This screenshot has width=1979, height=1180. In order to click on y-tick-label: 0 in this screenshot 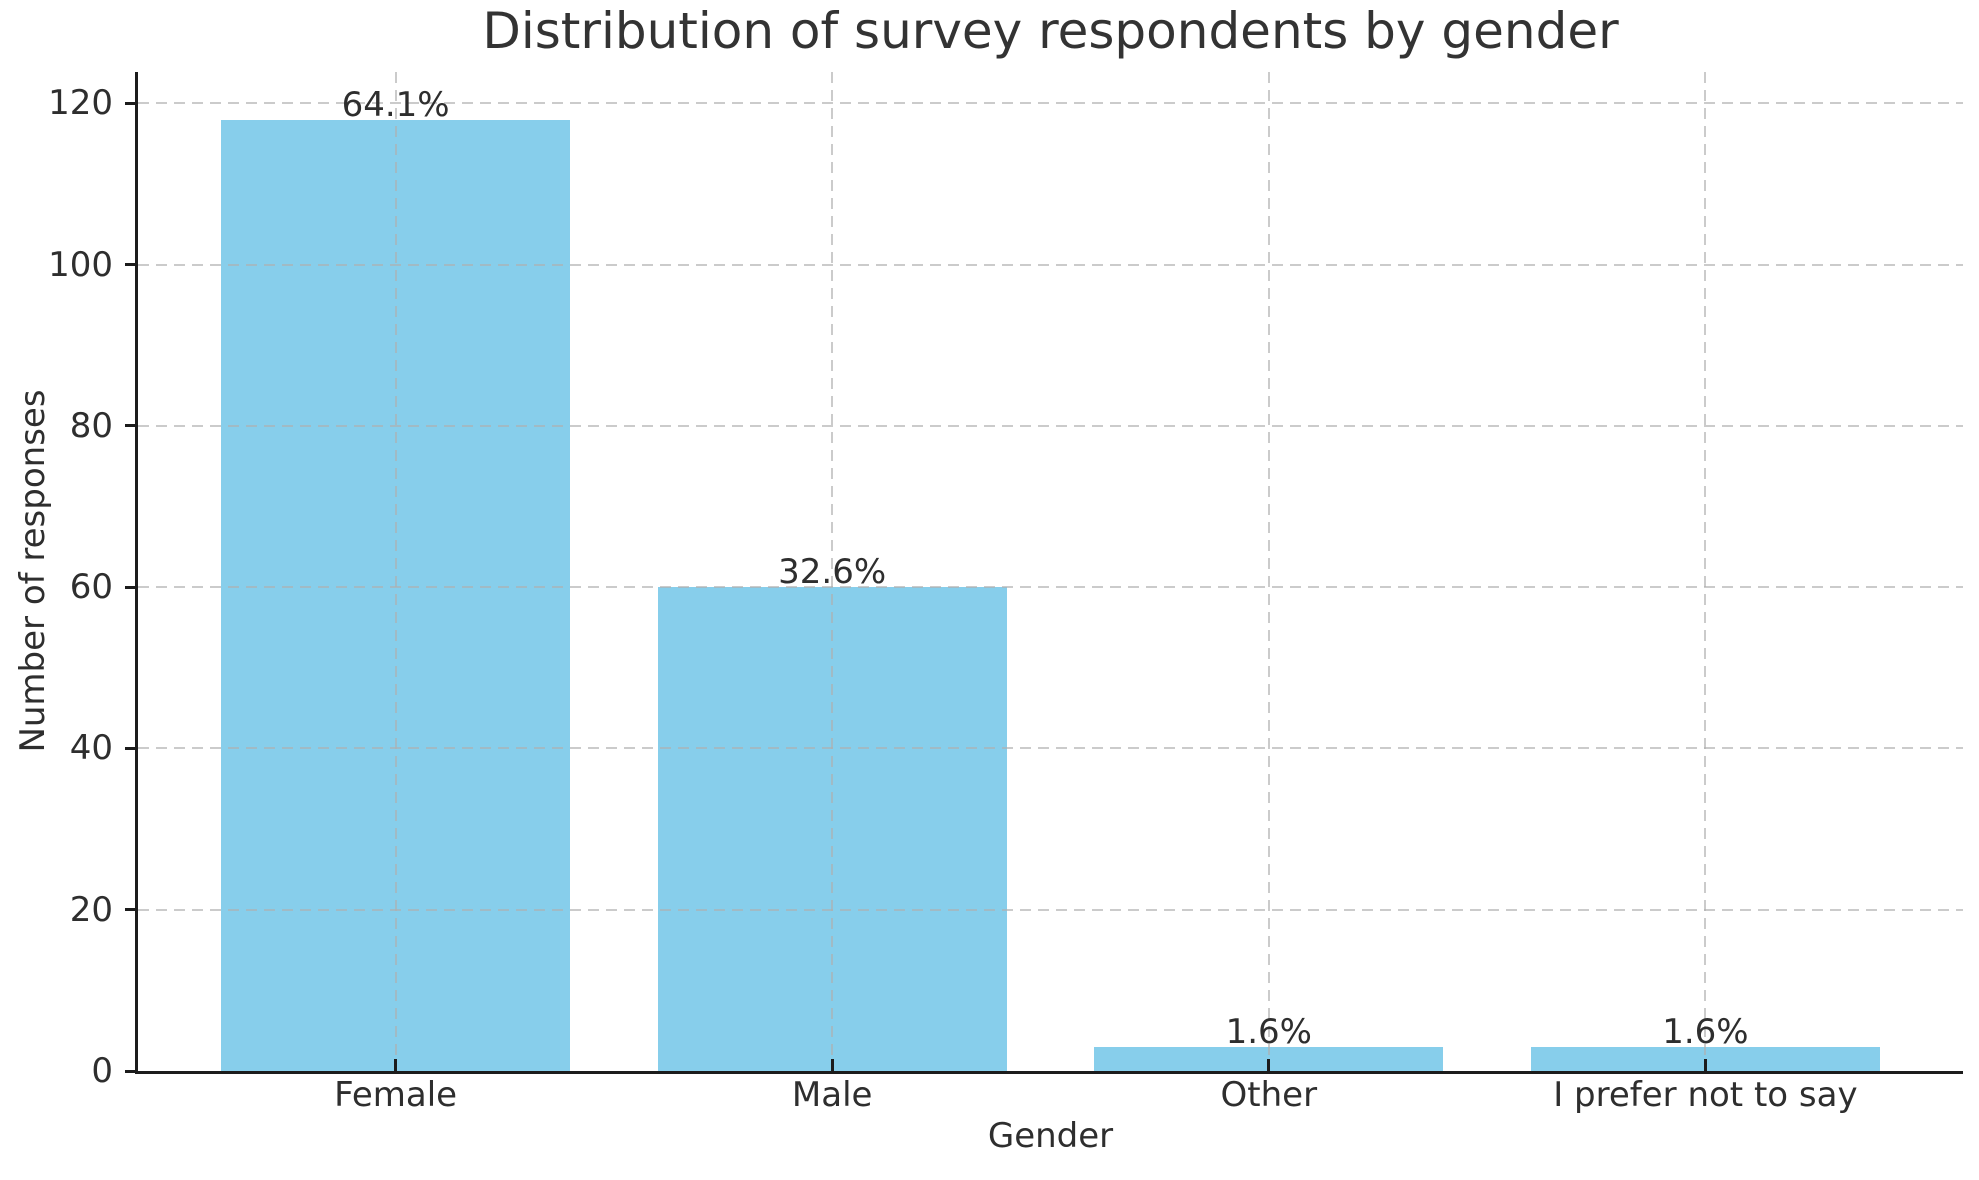, I will do `click(102, 1071)`.